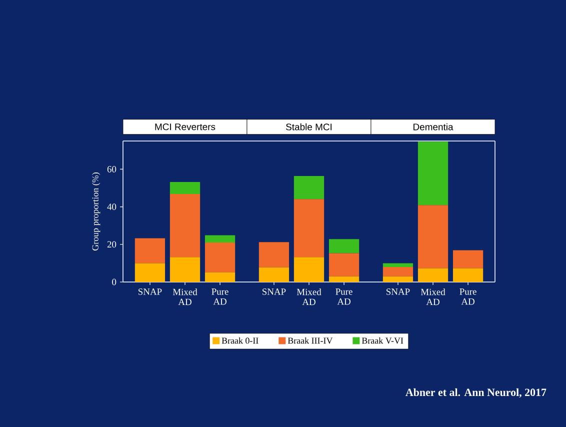  What do you see at coordinates (383, 340) in the screenshot?
I see `legend-label: Braak V-VI` at bounding box center [383, 340].